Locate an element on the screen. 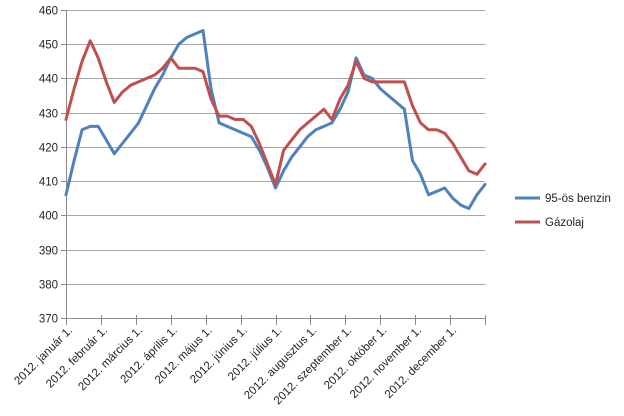 This screenshot has width=624, height=416. legend-item-0: 95-ös benzin is located at coordinates (563, 199).